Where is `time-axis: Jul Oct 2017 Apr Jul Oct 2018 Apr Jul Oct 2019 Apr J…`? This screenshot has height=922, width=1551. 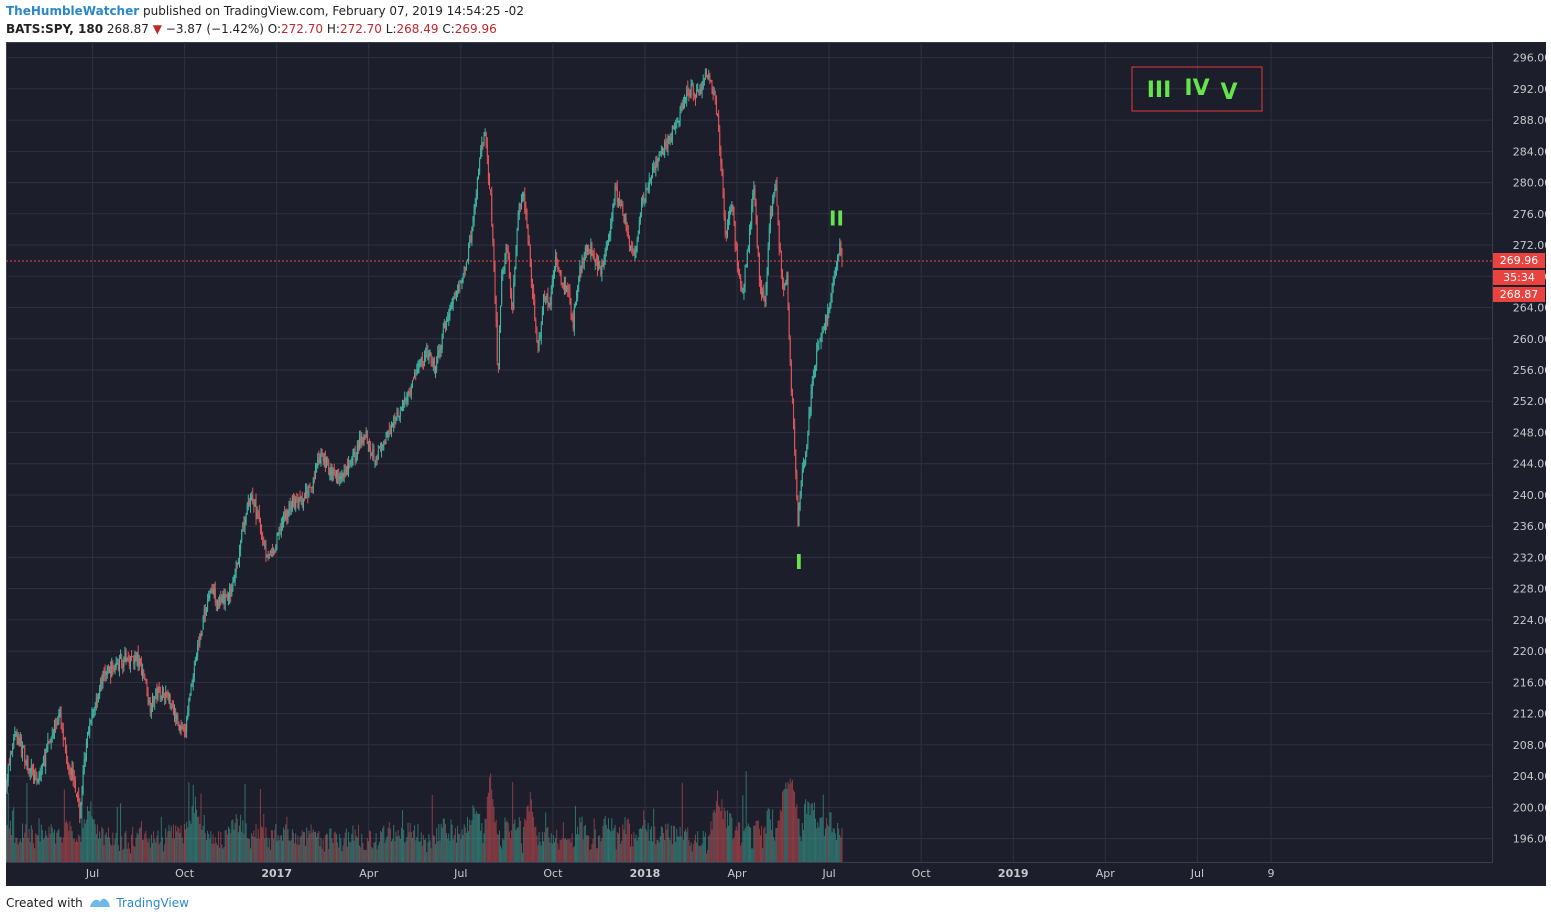
time-axis: Jul Oct 2017 Apr Jul Oct 2018 Apr Jul Oct 2019 Apr J… is located at coordinates (680, 873).